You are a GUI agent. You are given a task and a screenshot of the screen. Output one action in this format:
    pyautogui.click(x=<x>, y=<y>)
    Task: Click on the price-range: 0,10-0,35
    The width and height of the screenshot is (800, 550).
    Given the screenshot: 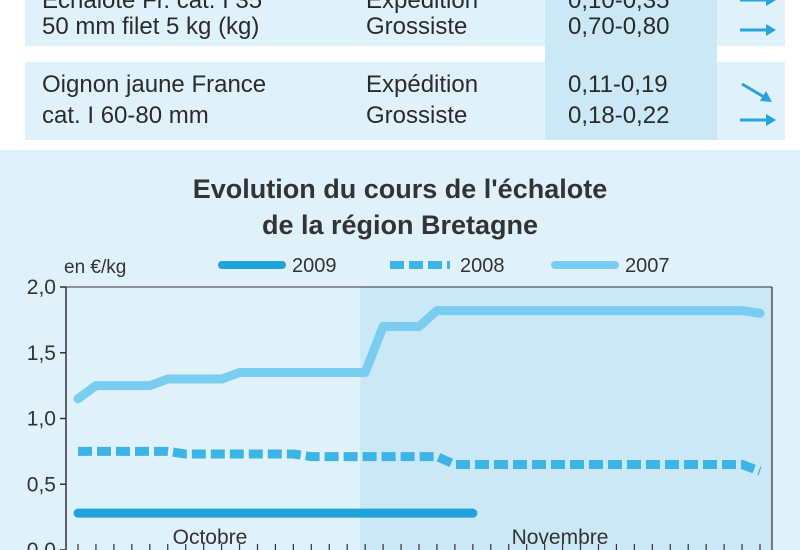 What is the action you would take?
    pyautogui.click(x=619, y=7)
    